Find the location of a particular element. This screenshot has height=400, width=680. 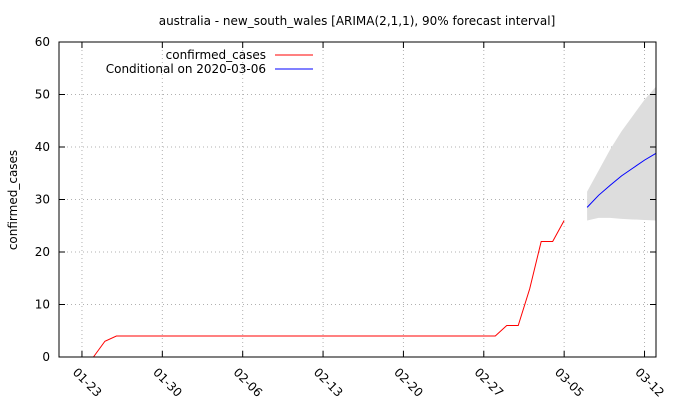

x-tick-label: 03-12 is located at coordinates (649, 382).